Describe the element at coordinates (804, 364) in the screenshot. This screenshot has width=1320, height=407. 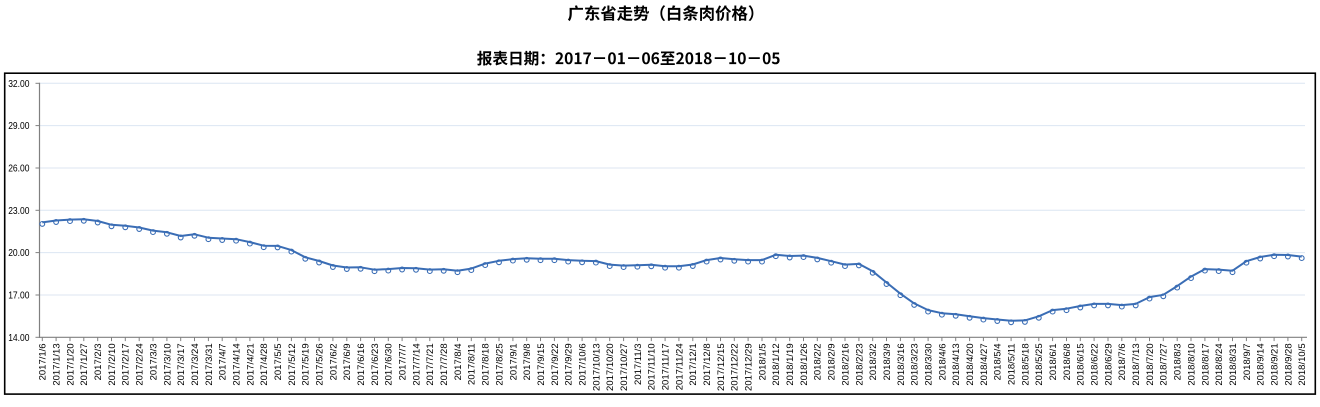
I see `svg-text: 2018/1/26` at that location.